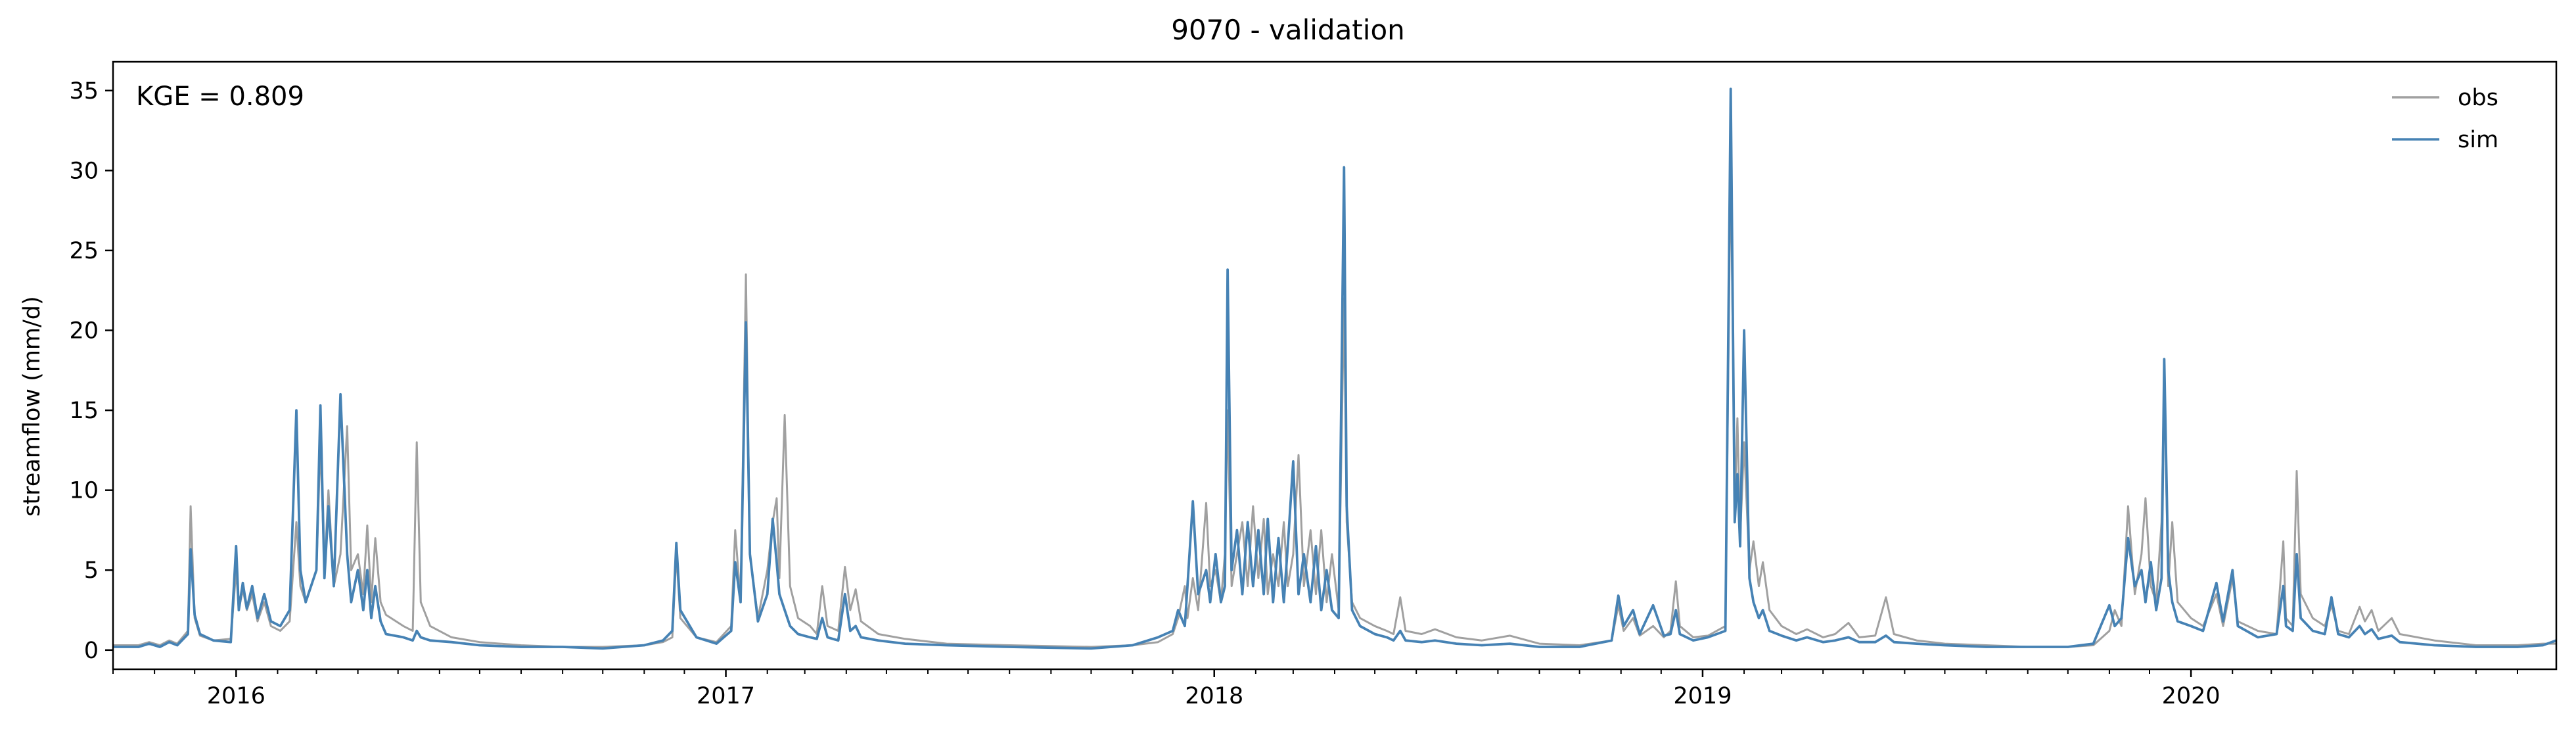  I want to click on y-tick-label: 5, so click(92, 570).